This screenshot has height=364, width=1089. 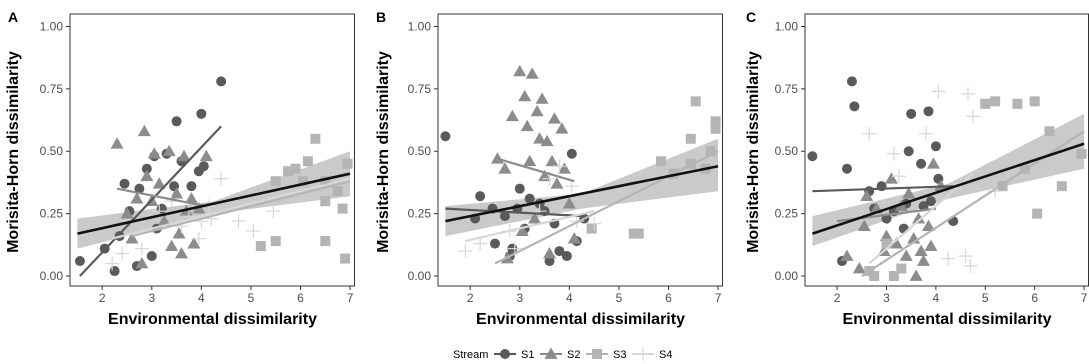 I want to click on confidence-band, so click(x=948, y=180).